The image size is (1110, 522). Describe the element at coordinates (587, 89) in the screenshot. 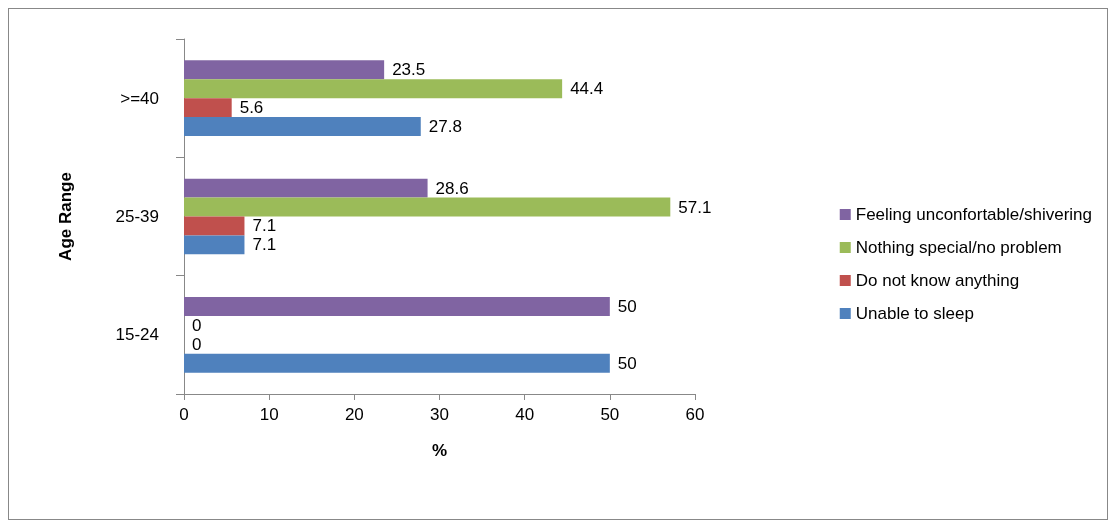

I see `data-label: 44.4` at that location.